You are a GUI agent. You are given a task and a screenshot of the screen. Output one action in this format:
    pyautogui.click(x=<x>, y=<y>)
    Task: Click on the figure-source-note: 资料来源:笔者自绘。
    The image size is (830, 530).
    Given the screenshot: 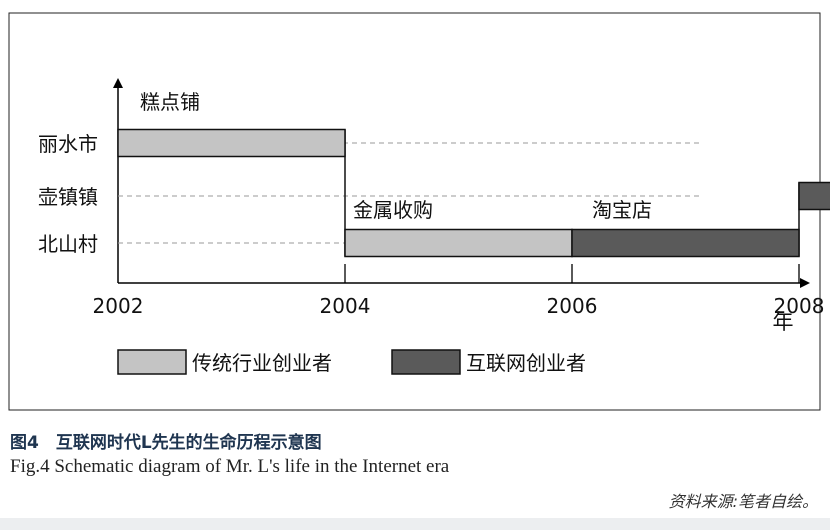 What is the action you would take?
    pyautogui.click(x=743, y=501)
    